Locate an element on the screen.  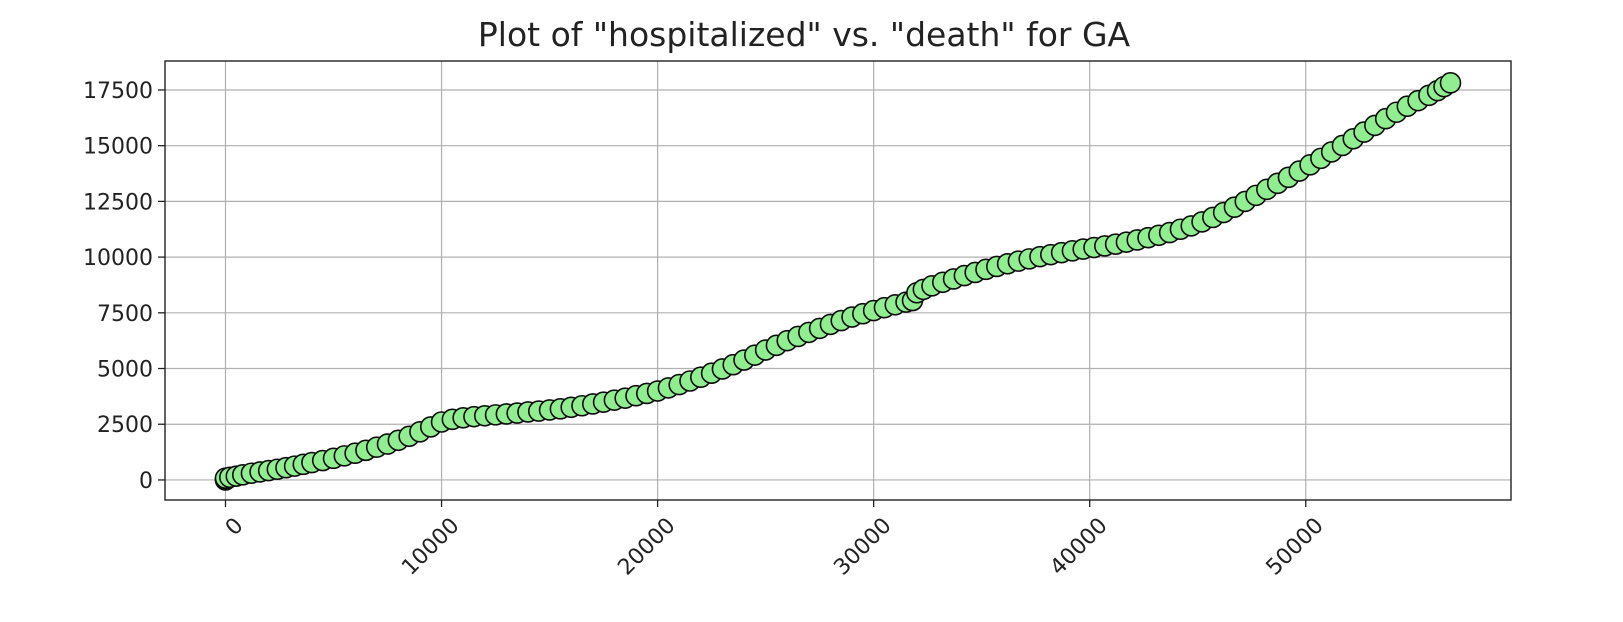
x-tick-label: 50000 is located at coordinates (1295, 546).